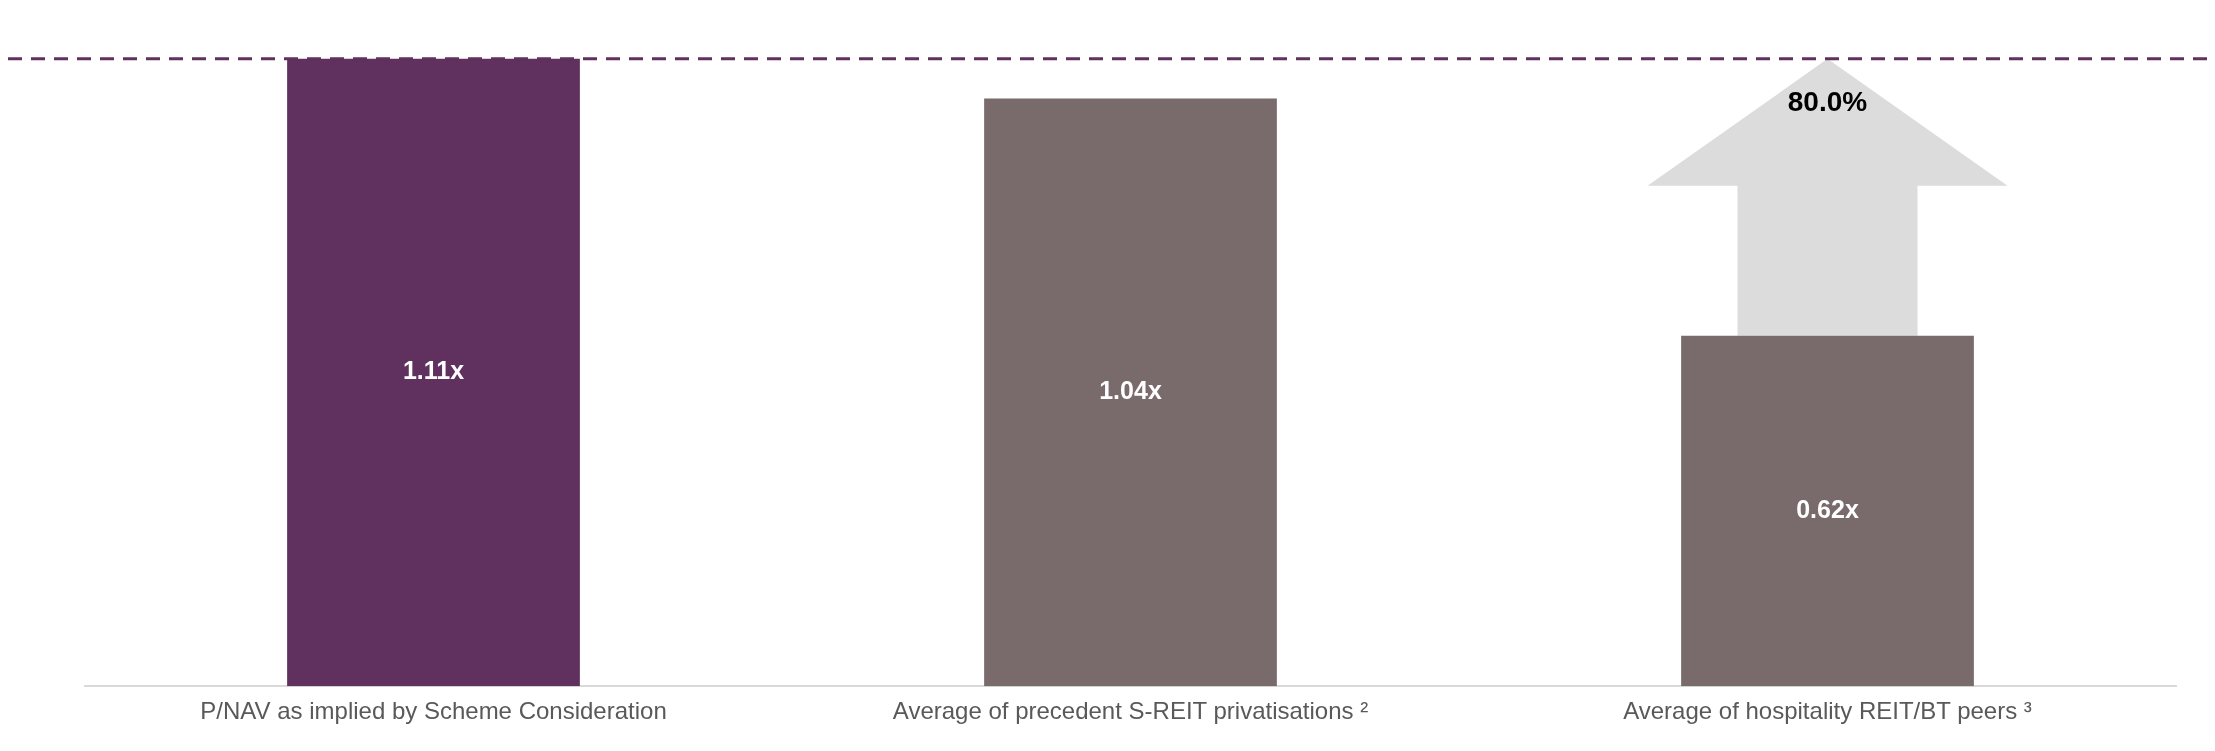 The image size is (2215, 751). I want to click on annotation: 80.0%, so click(1827, 101).